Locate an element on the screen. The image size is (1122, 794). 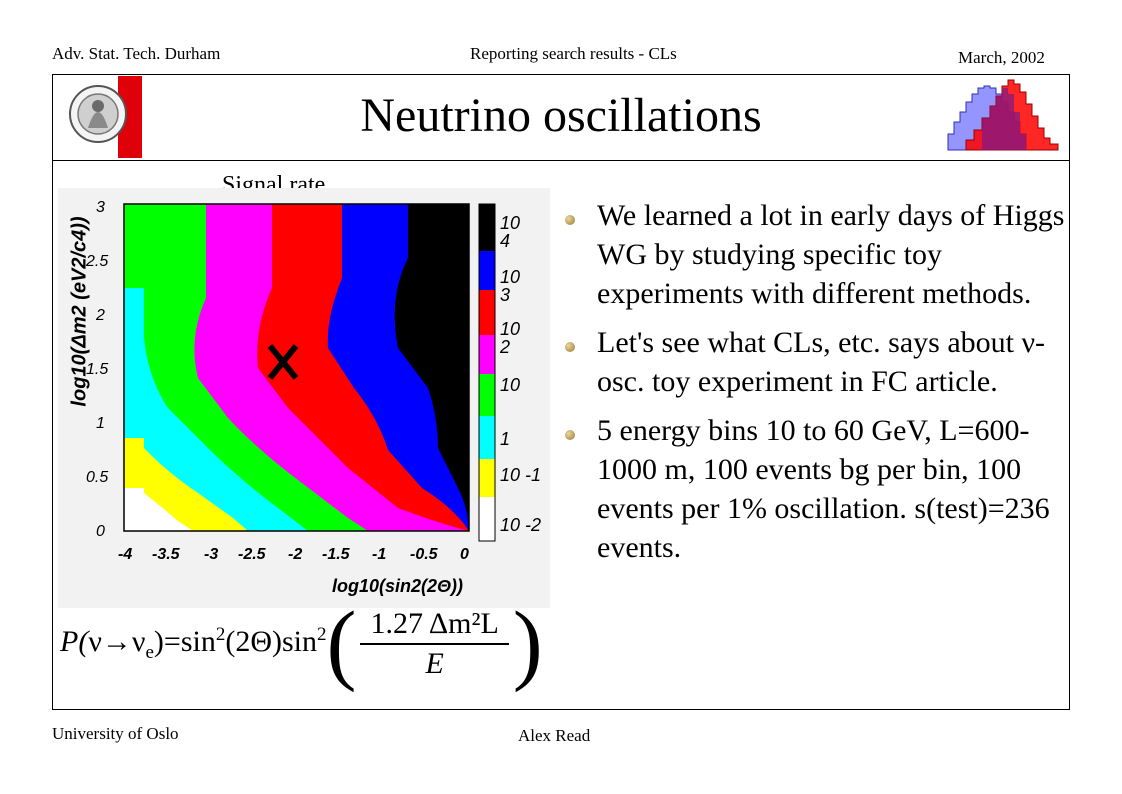
slide-title: Neutrino oscillations is located at coordinates (561, 115).